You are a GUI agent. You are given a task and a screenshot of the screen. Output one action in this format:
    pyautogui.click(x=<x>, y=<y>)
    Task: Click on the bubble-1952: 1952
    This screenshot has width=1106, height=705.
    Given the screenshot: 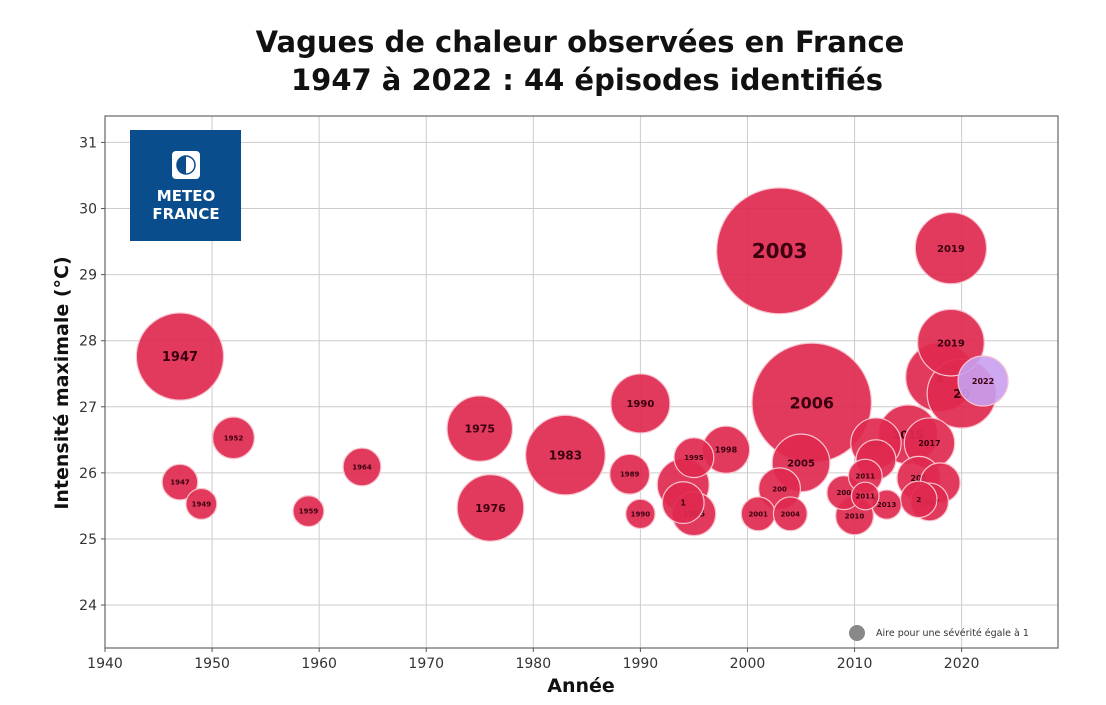 What is the action you would take?
    pyautogui.click(x=233, y=438)
    